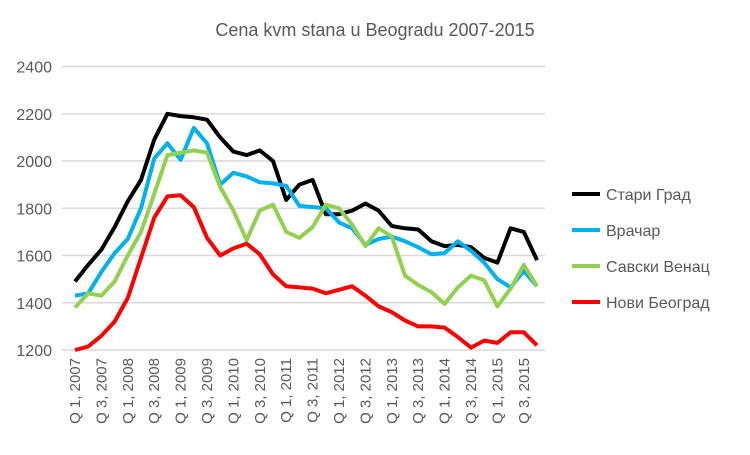 The height and width of the screenshot is (455, 750). What do you see at coordinates (365, 391) in the screenshot?
I see `x-tick-label: Q 3, 2012` at bounding box center [365, 391].